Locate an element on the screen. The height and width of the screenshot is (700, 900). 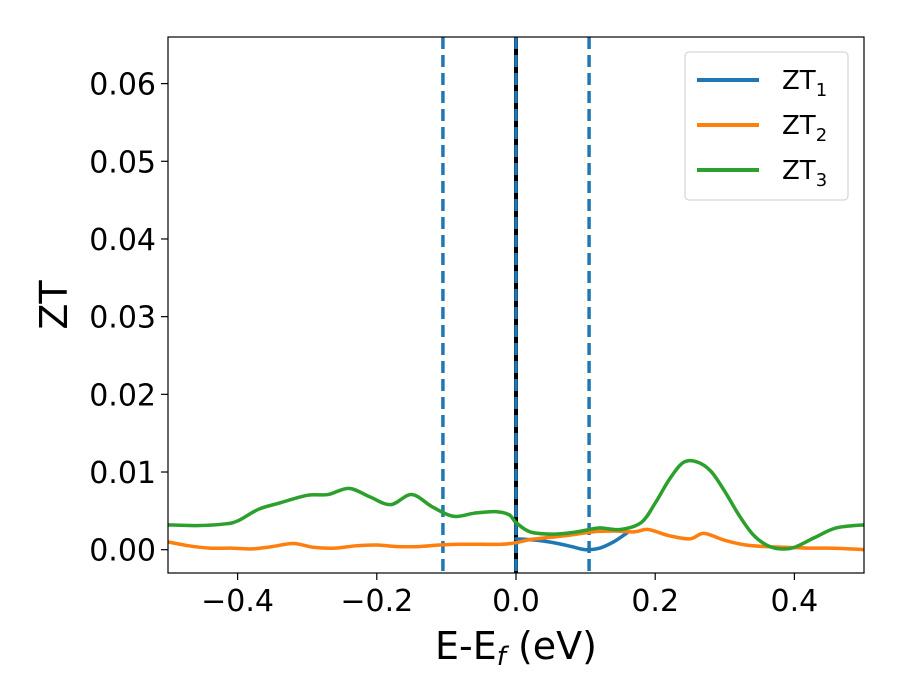
reference-lines is located at coordinates (516, 305).